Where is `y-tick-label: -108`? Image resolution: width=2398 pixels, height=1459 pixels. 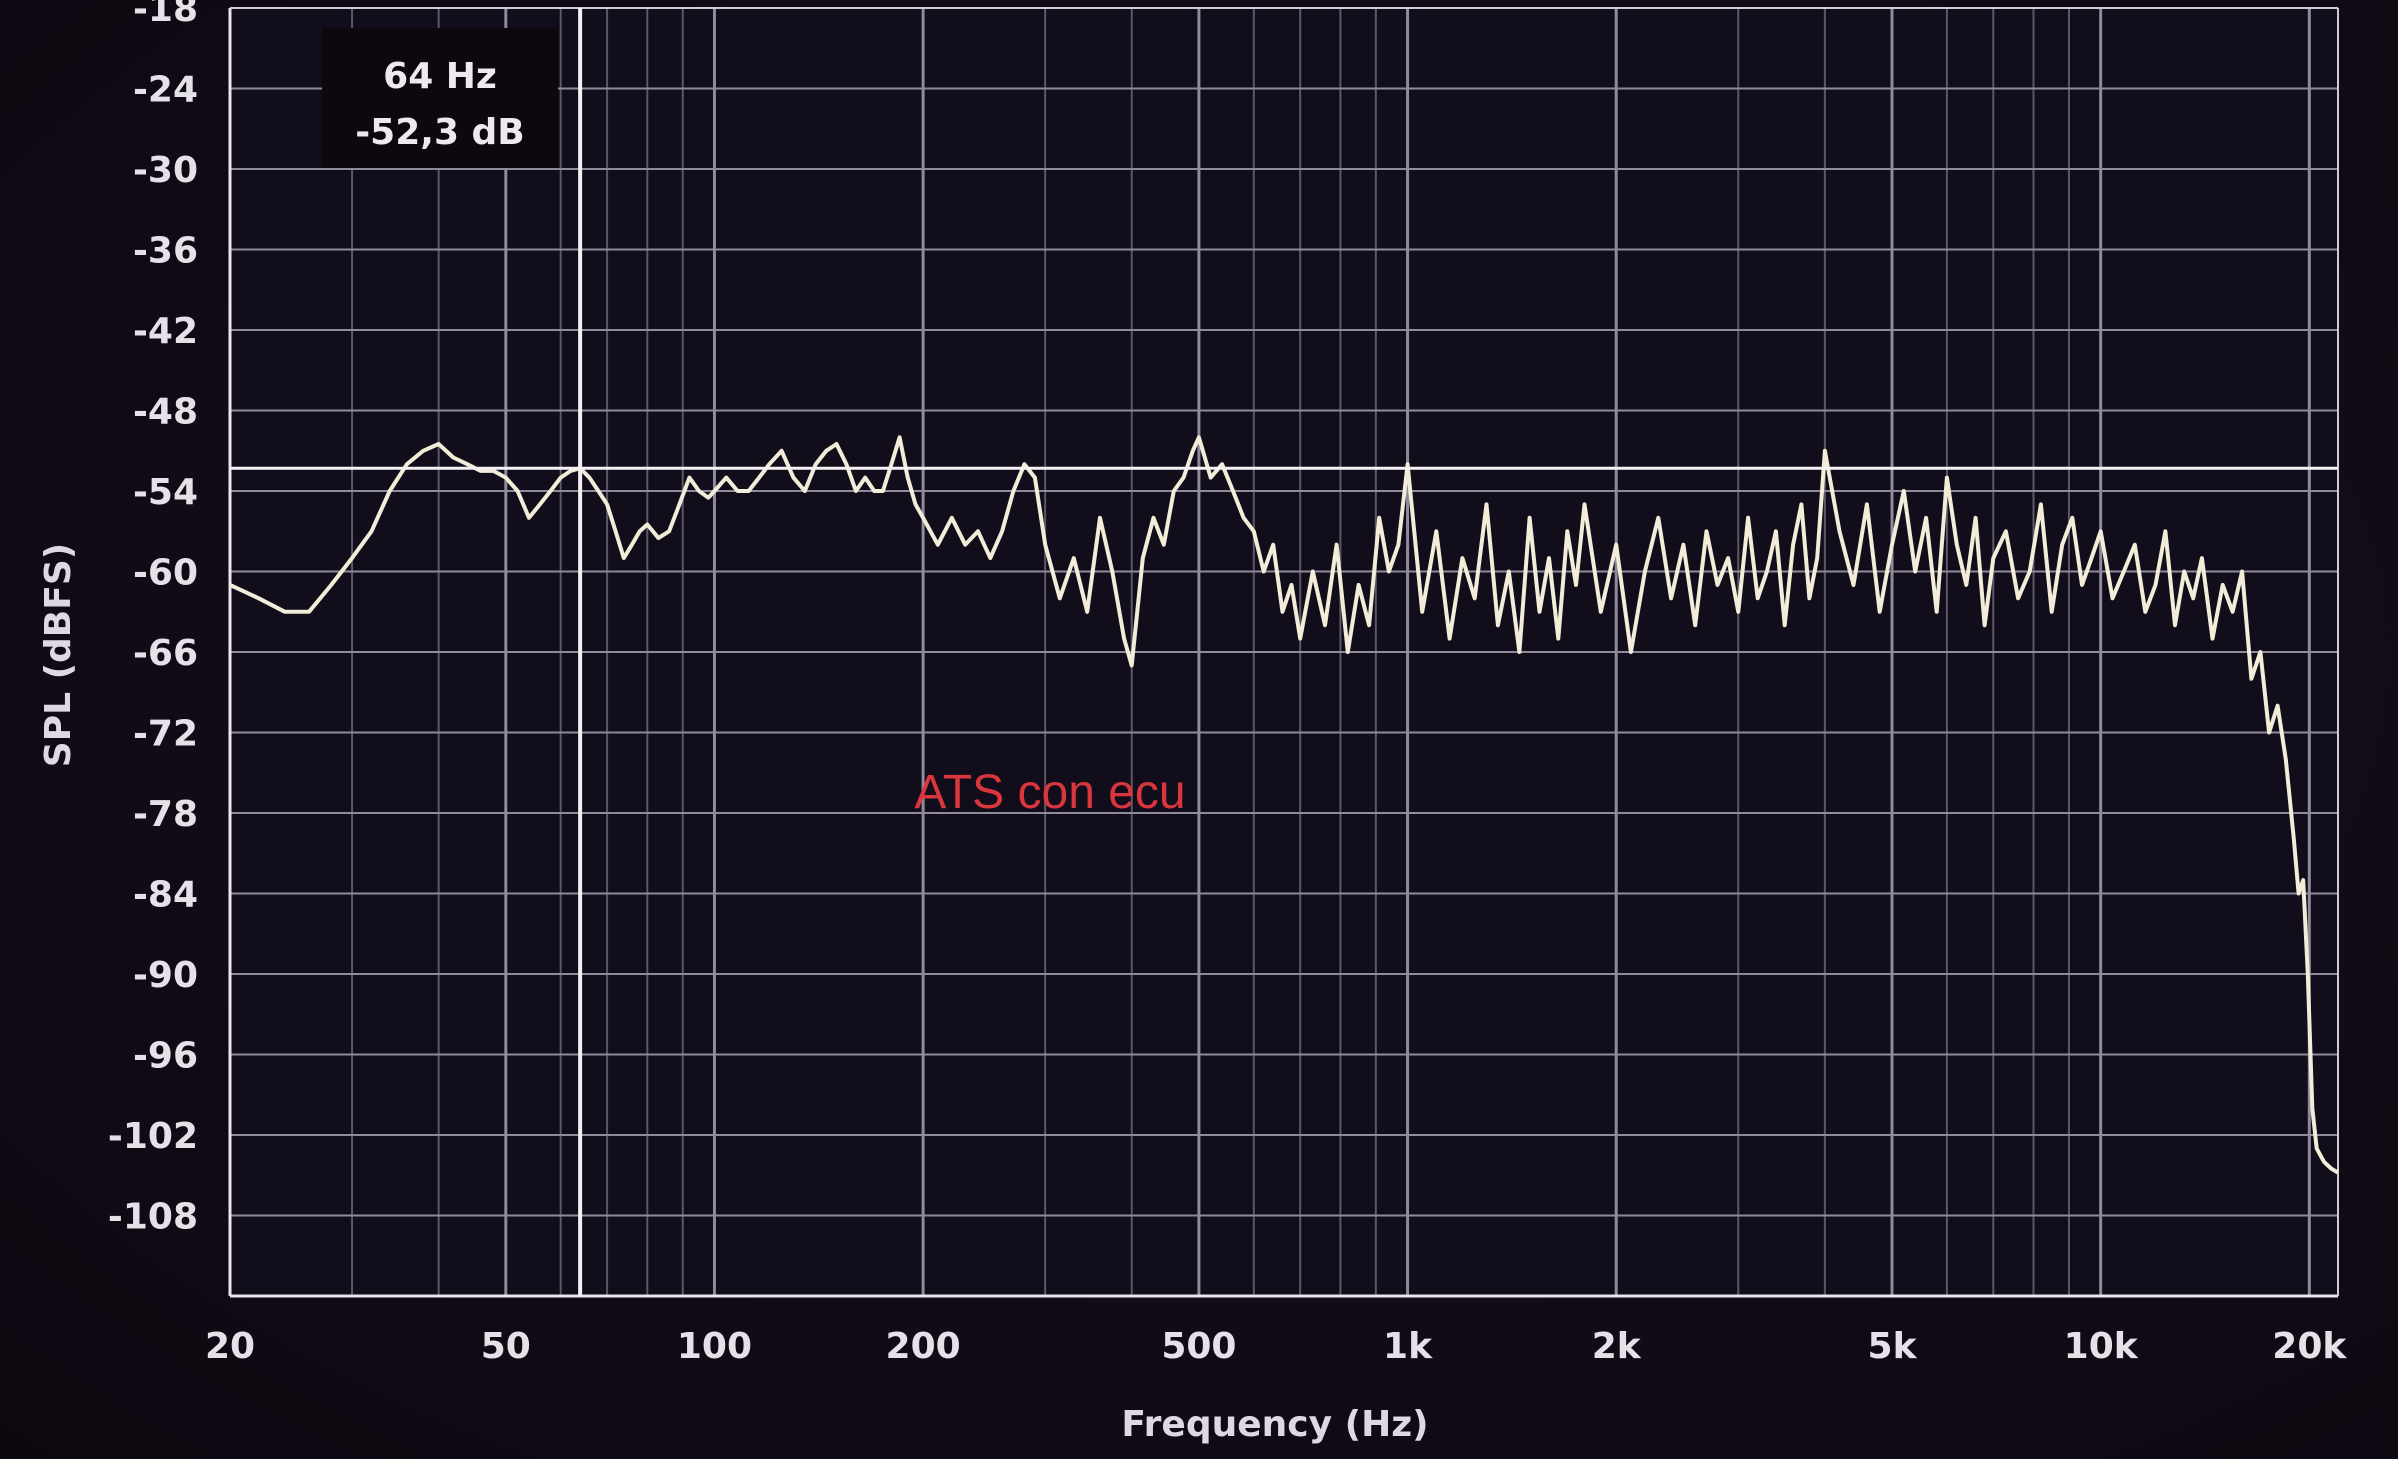 y-tick-label: -108 is located at coordinates (153, 1217).